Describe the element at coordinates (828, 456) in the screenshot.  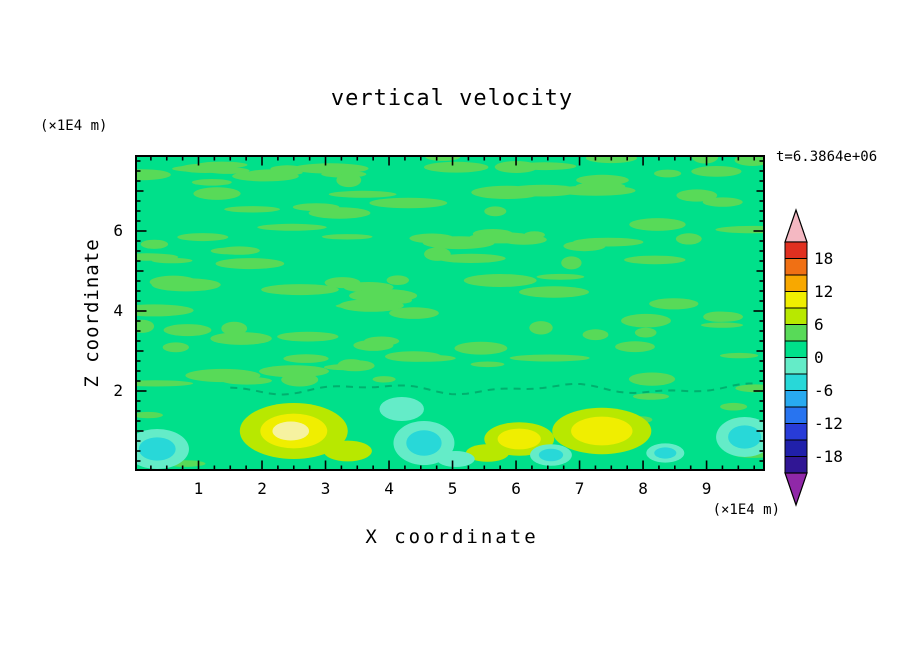
I see `colorbar-tick-label: -18` at that location.